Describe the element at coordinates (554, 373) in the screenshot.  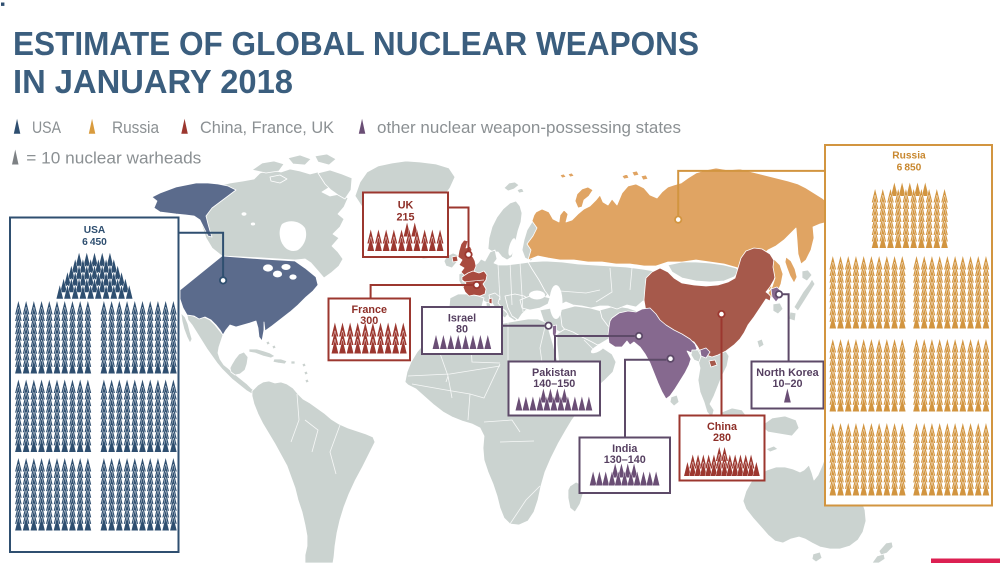
I see `svg-text: Pakistan` at that location.